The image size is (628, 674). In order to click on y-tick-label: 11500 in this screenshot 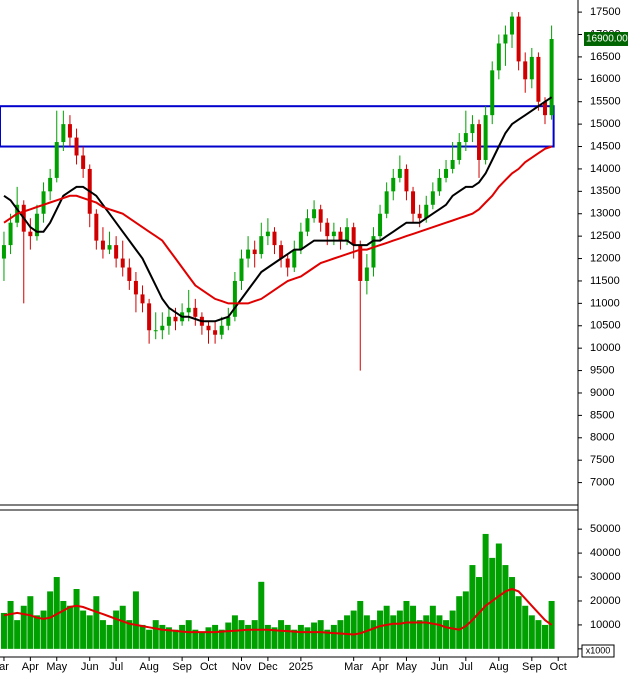, I will do `click(605, 281)`.